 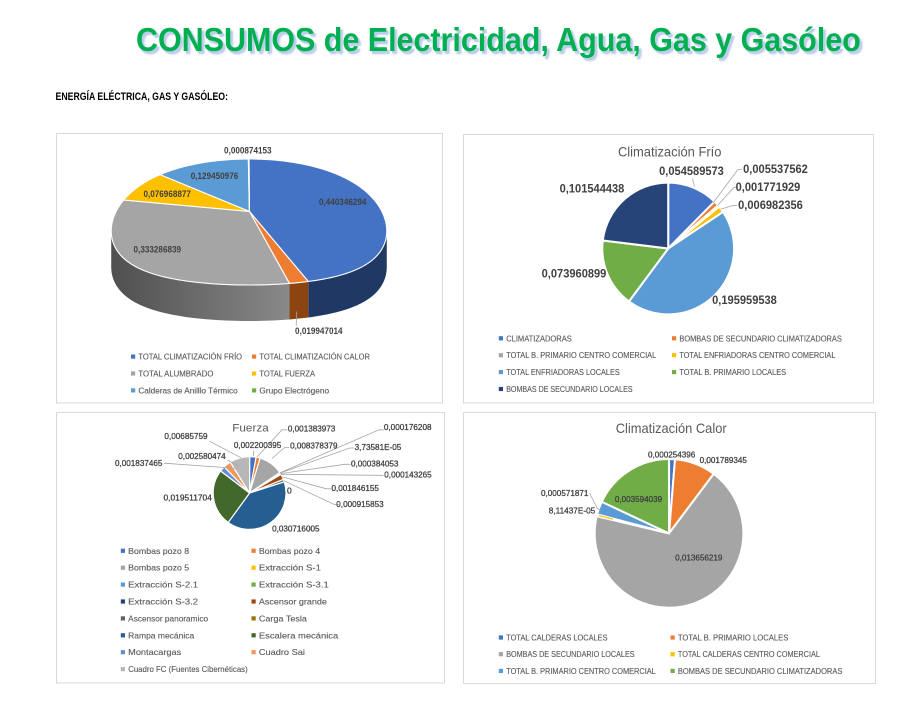 What do you see at coordinates (563, 372) in the screenshot?
I see `svg-text: TOTAL ENFRIADORAS LOCALES` at bounding box center [563, 372].